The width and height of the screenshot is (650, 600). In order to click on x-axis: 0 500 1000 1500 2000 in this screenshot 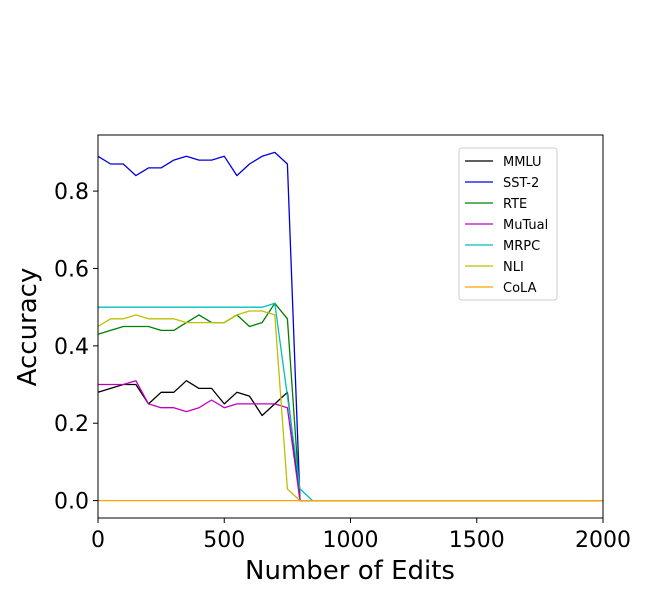, I will do `click(361, 535)`.